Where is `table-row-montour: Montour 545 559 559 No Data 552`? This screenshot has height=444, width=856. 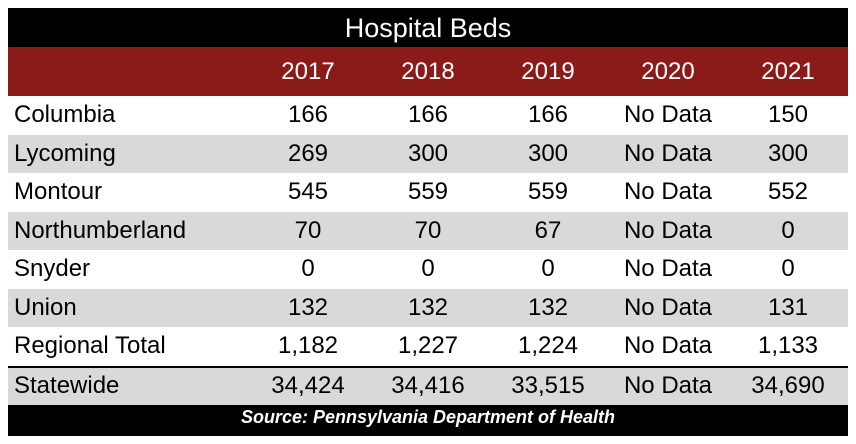 table-row-montour: Montour 545 559 559 No Data 552 is located at coordinates (428, 192).